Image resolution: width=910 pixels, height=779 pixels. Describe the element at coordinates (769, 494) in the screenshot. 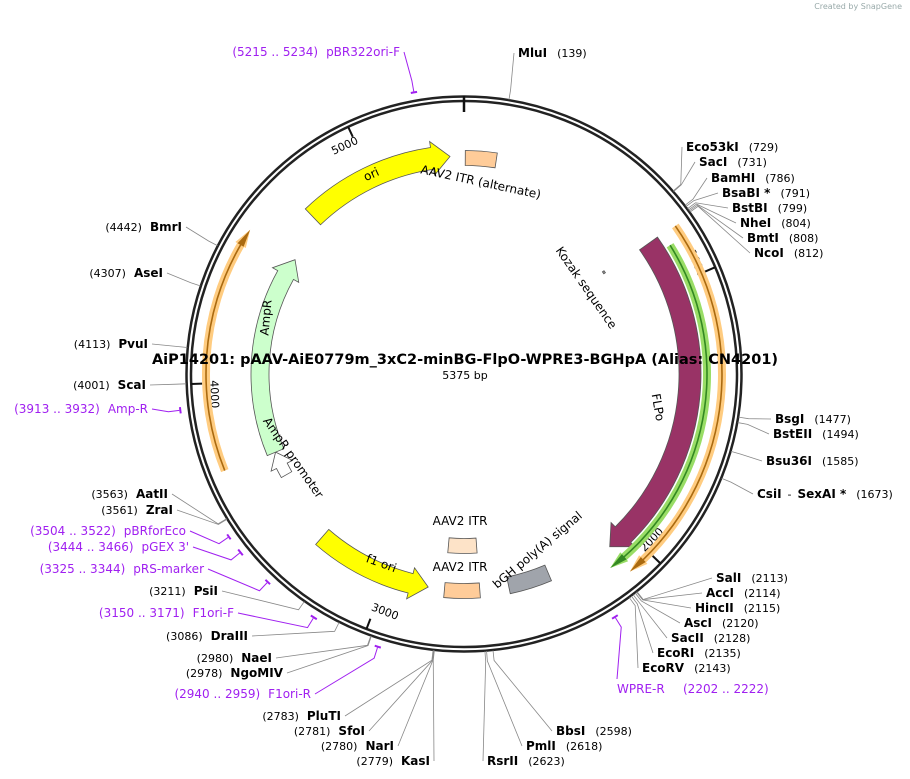

I see `enzyme-csii: CsiI` at that location.